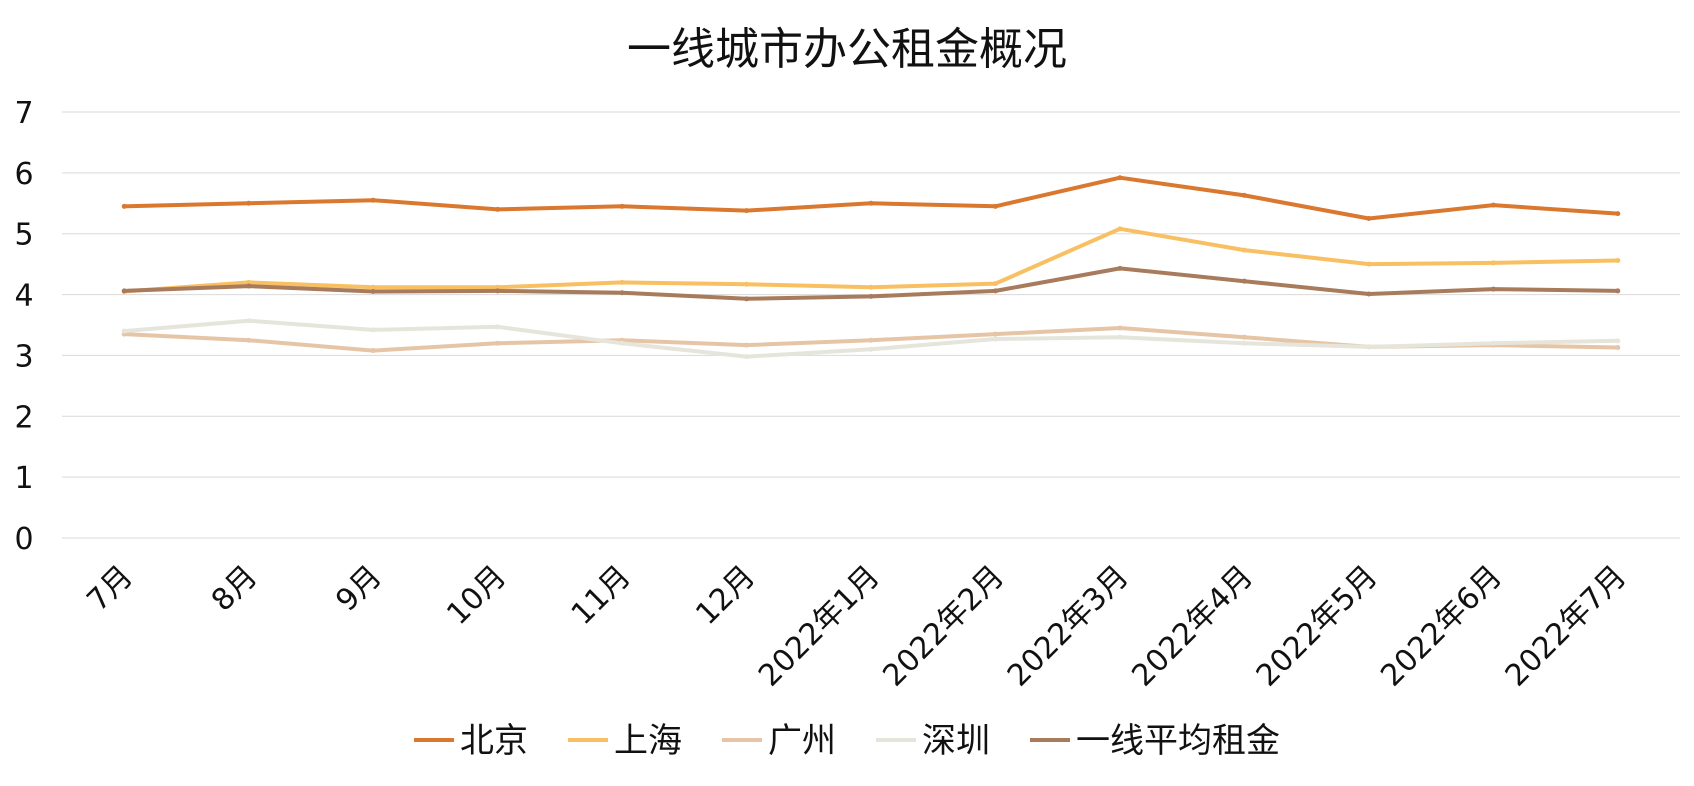  Describe the element at coordinates (23, 417) in the screenshot. I see `y-tick-label: 2` at that location.